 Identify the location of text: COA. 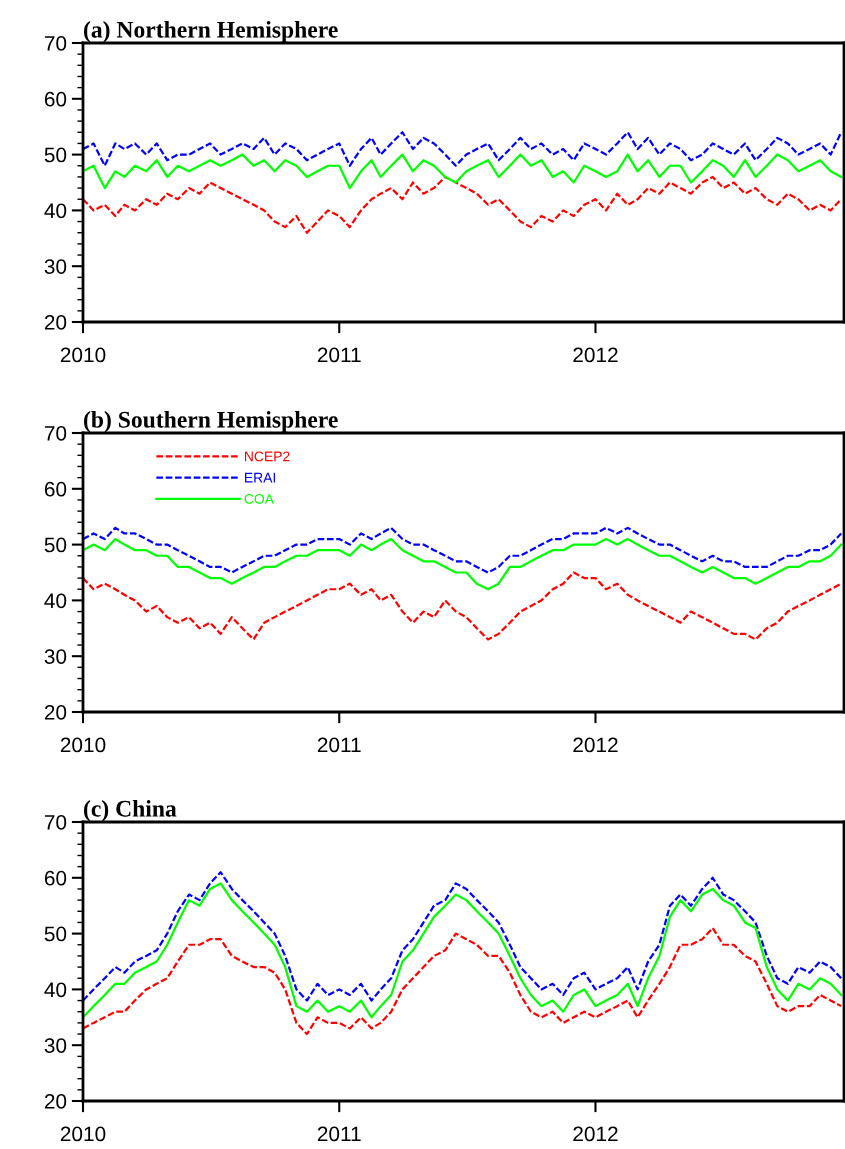
(259, 499).